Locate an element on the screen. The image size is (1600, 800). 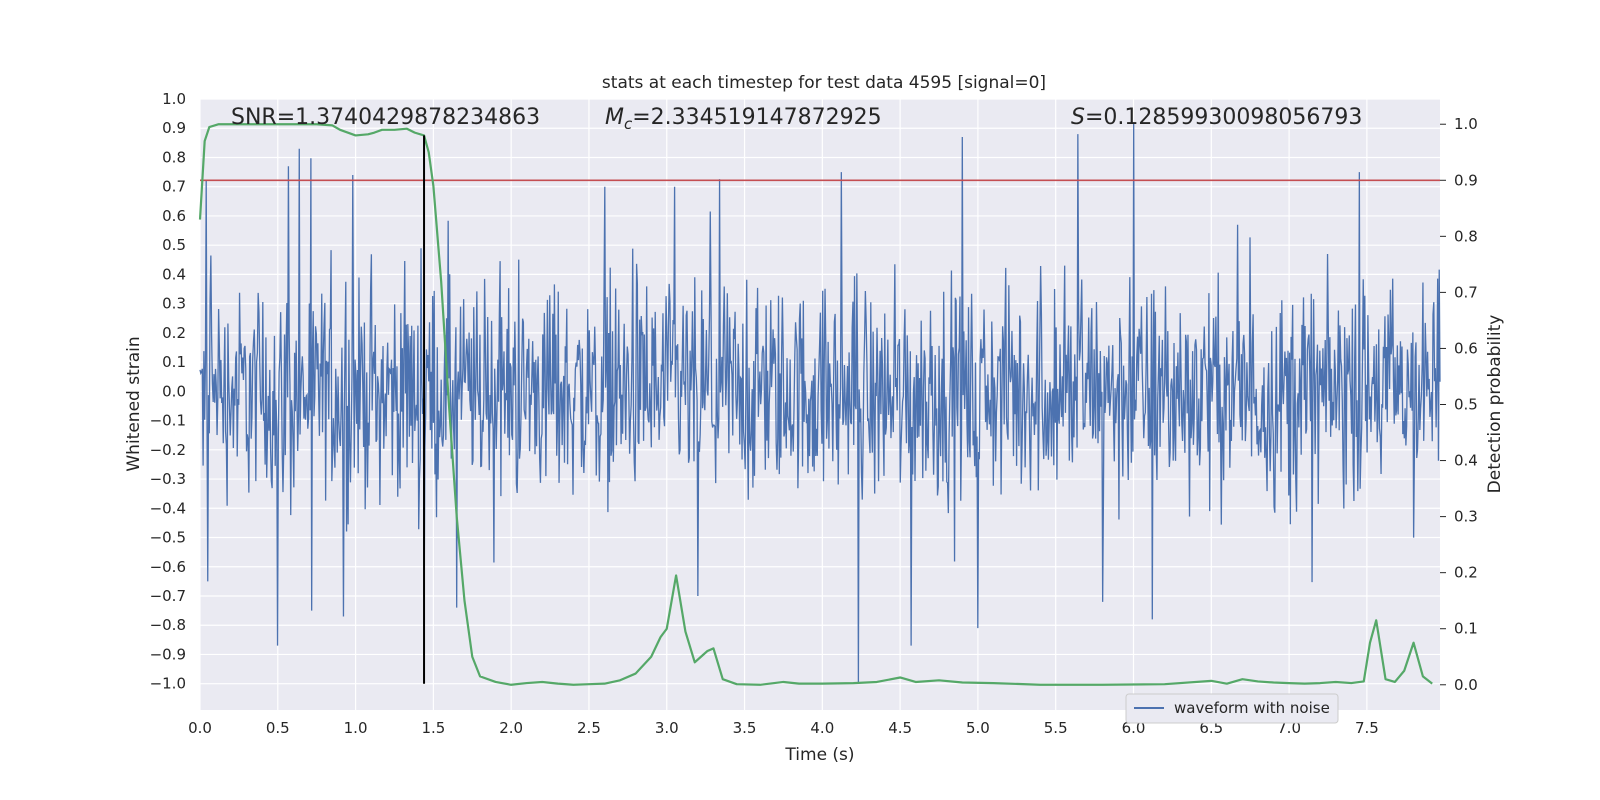
y-left-tick-label: 1.0 is located at coordinates (174, 99).